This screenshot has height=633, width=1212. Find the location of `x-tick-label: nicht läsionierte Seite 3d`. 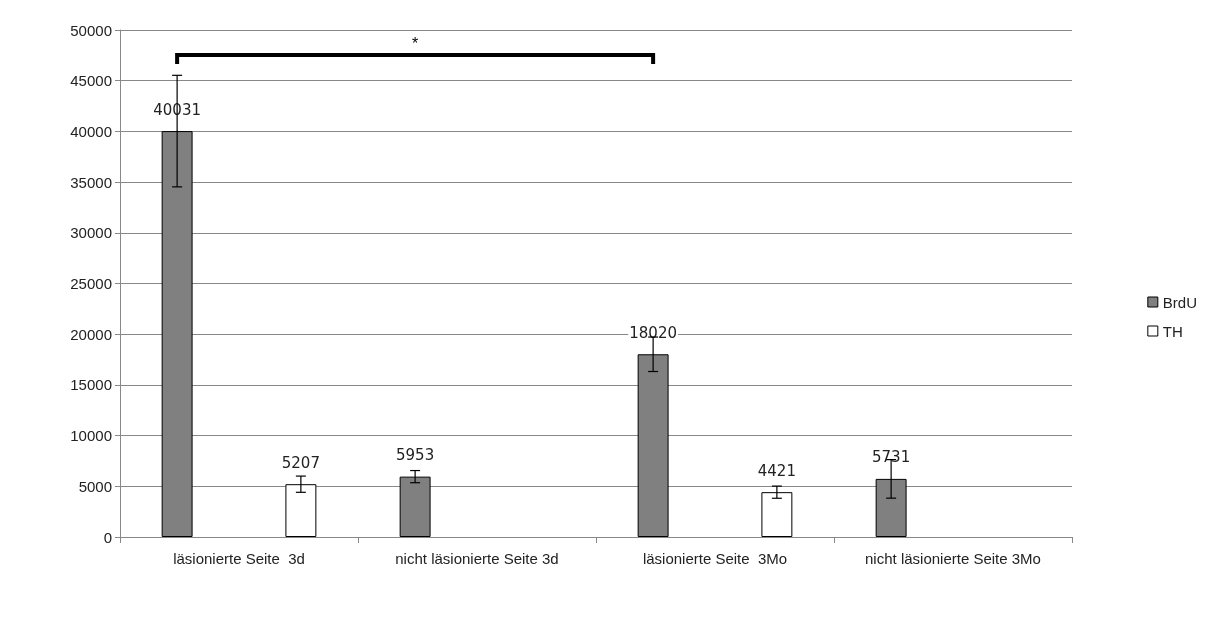

x-tick-label: nicht läsionierte Seite 3d is located at coordinates (477, 558).